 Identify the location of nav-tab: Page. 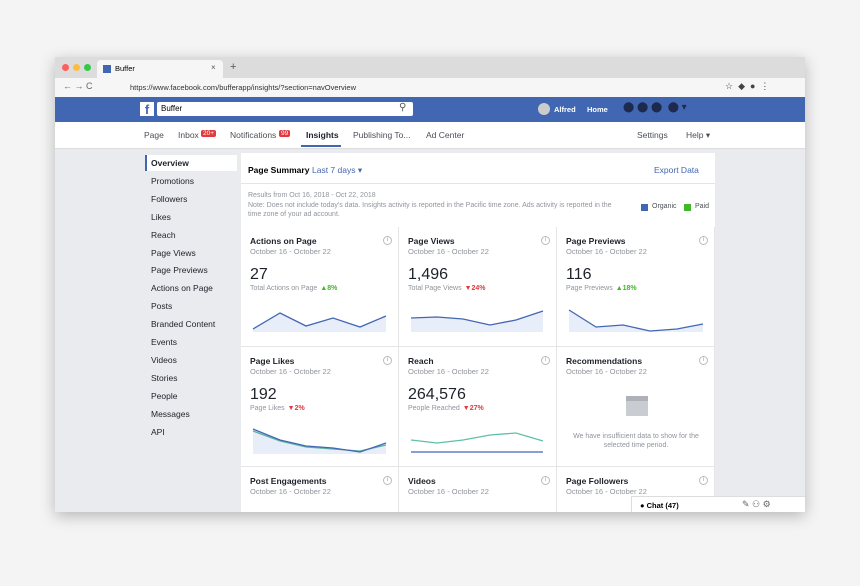
(154, 135).